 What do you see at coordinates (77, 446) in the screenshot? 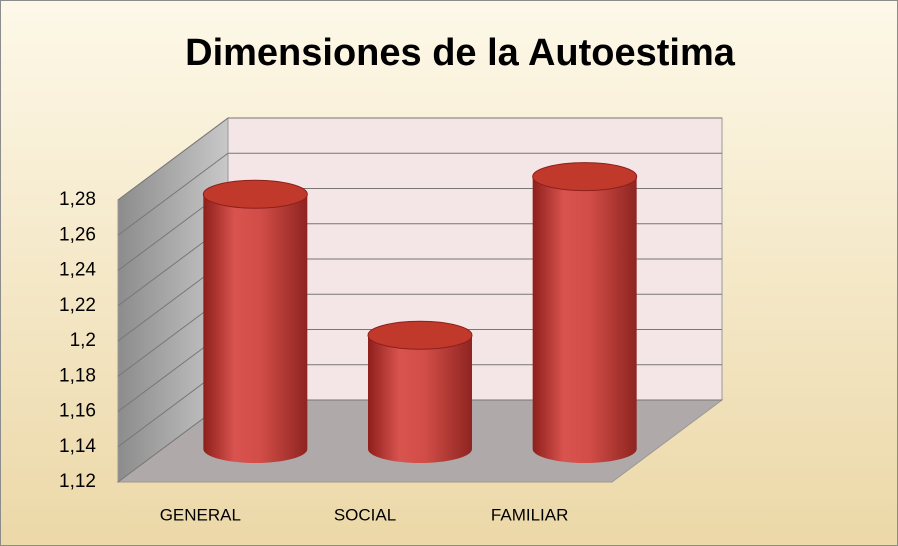
I see `y-tick-label: 1,14` at bounding box center [77, 446].